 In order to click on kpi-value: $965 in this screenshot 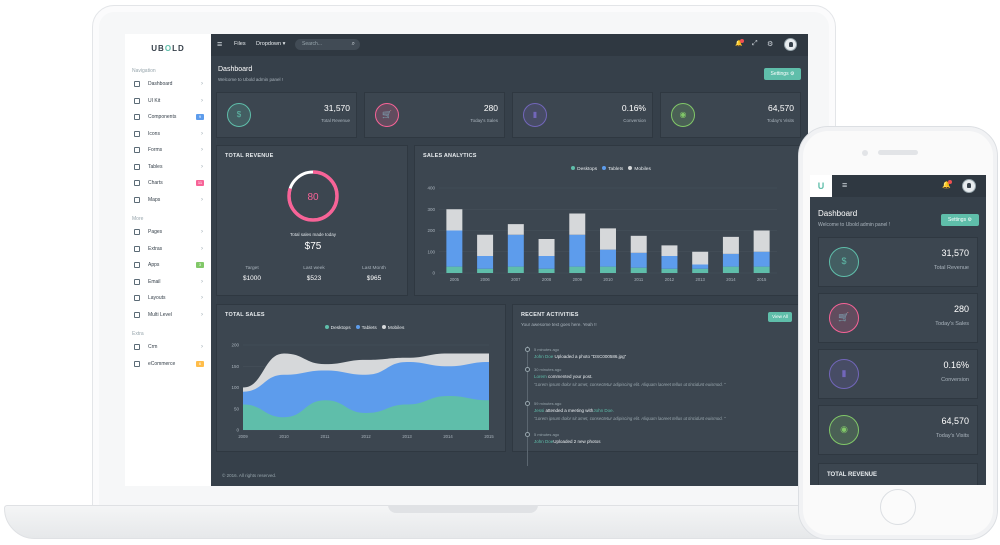, I will do `click(374, 278)`.